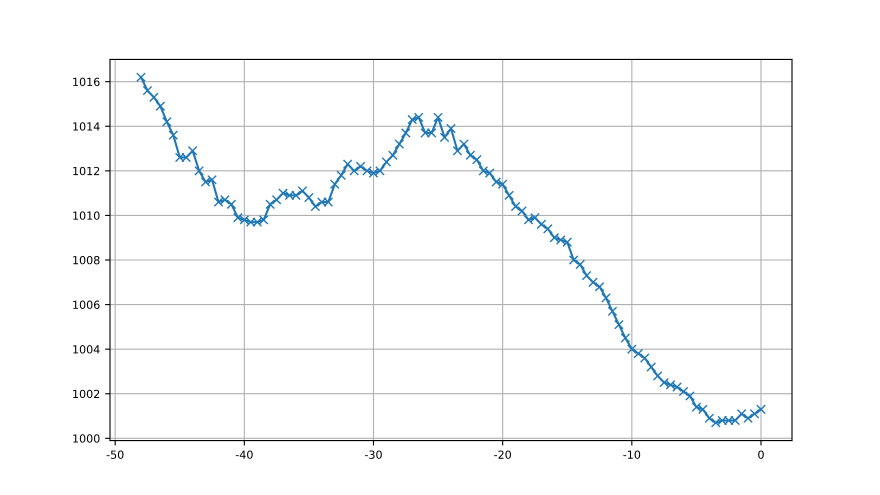 The width and height of the screenshot is (880, 495). I want to click on y-tick-label: 1014, so click(86, 126).